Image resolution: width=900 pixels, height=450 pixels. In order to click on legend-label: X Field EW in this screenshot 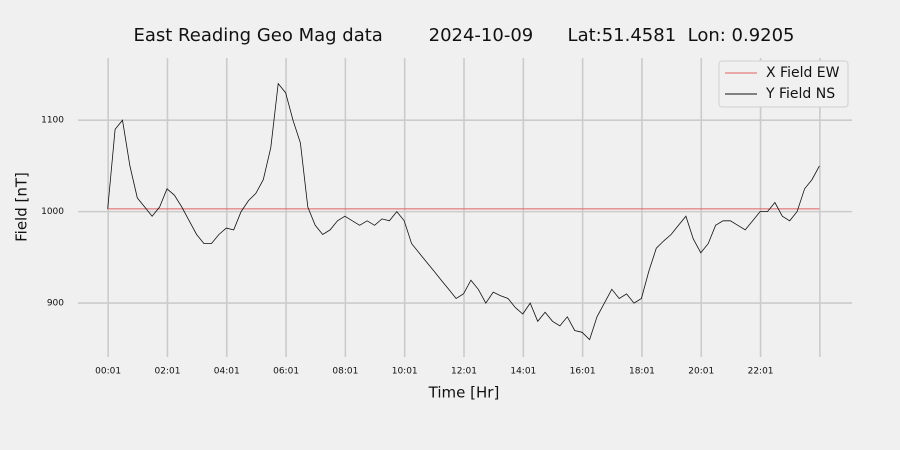, I will do `click(803, 73)`.